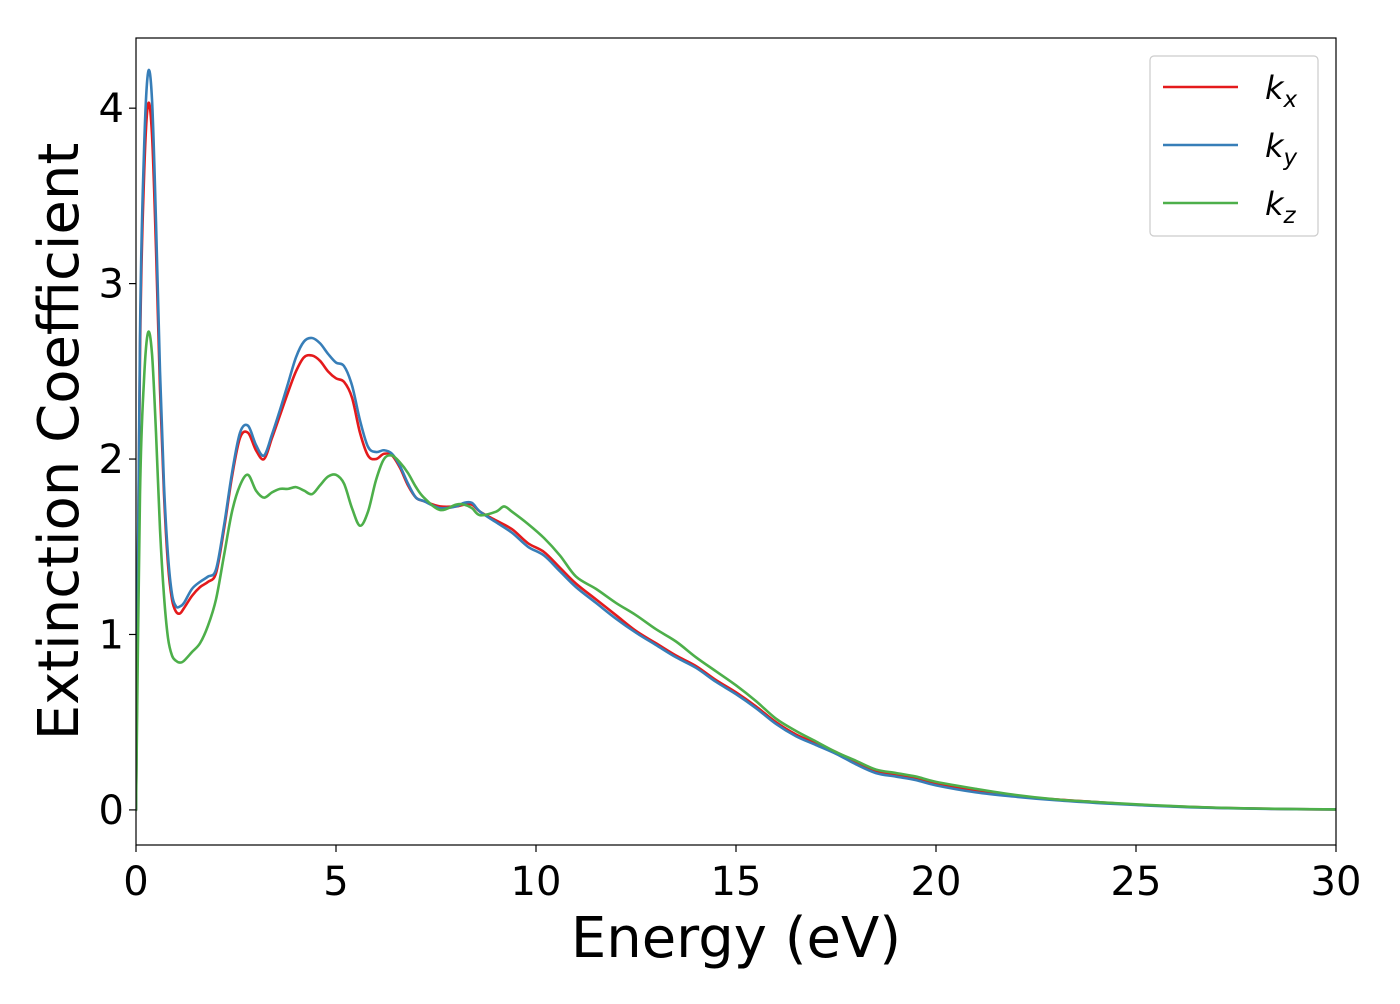 This screenshot has width=1400, height=1004. Describe the element at coordinates (59, 442) in the screenshot. I see `y-axis-label: Extinction Coefficient` at that location.